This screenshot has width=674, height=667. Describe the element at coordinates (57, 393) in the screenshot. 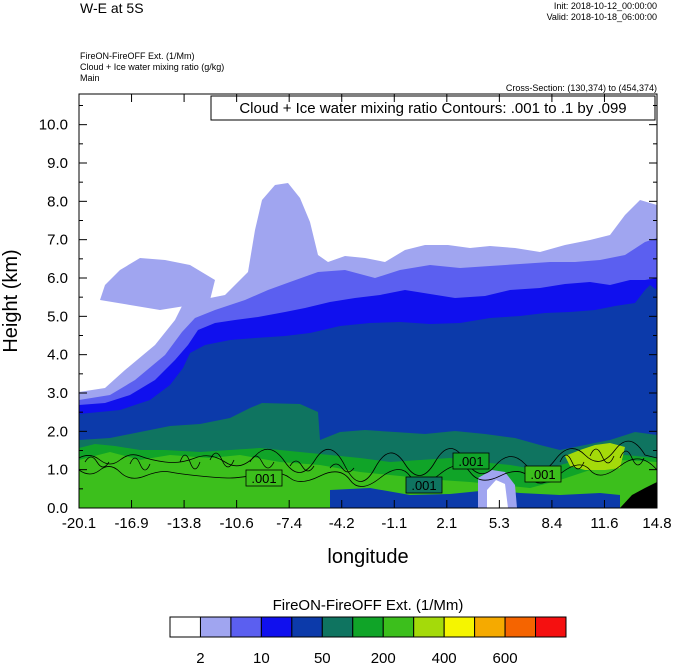

I see `y-tick-label: 3.0` at that location.